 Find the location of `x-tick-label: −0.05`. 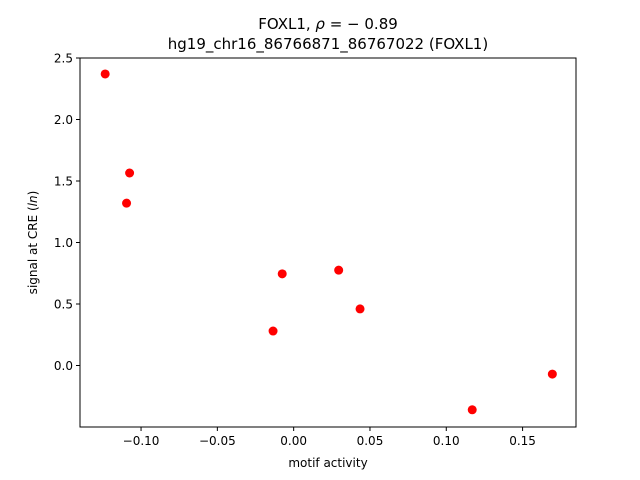

x-tick-label: −0.05 is located at coordinates (217, 441).